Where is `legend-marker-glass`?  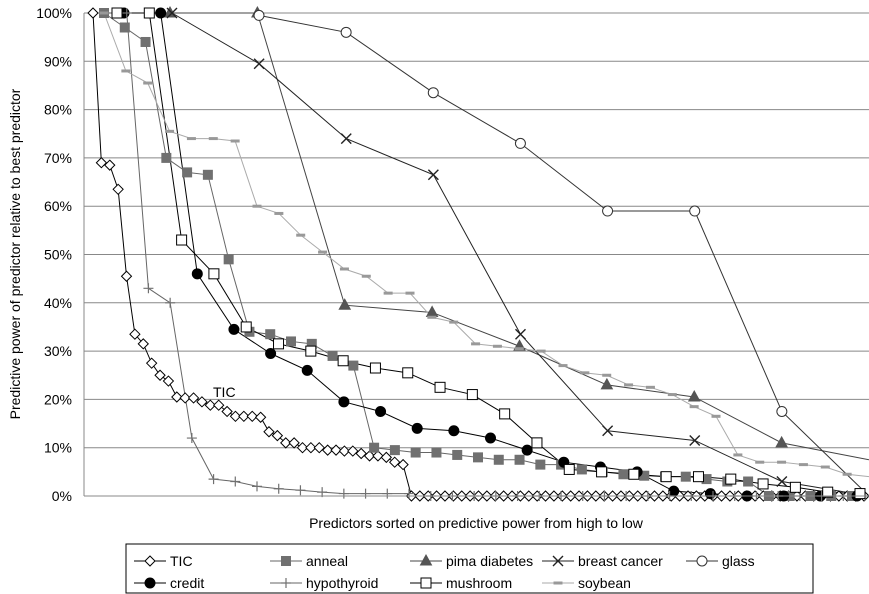
legend-marker-glass is located at coordinates (702, 561).